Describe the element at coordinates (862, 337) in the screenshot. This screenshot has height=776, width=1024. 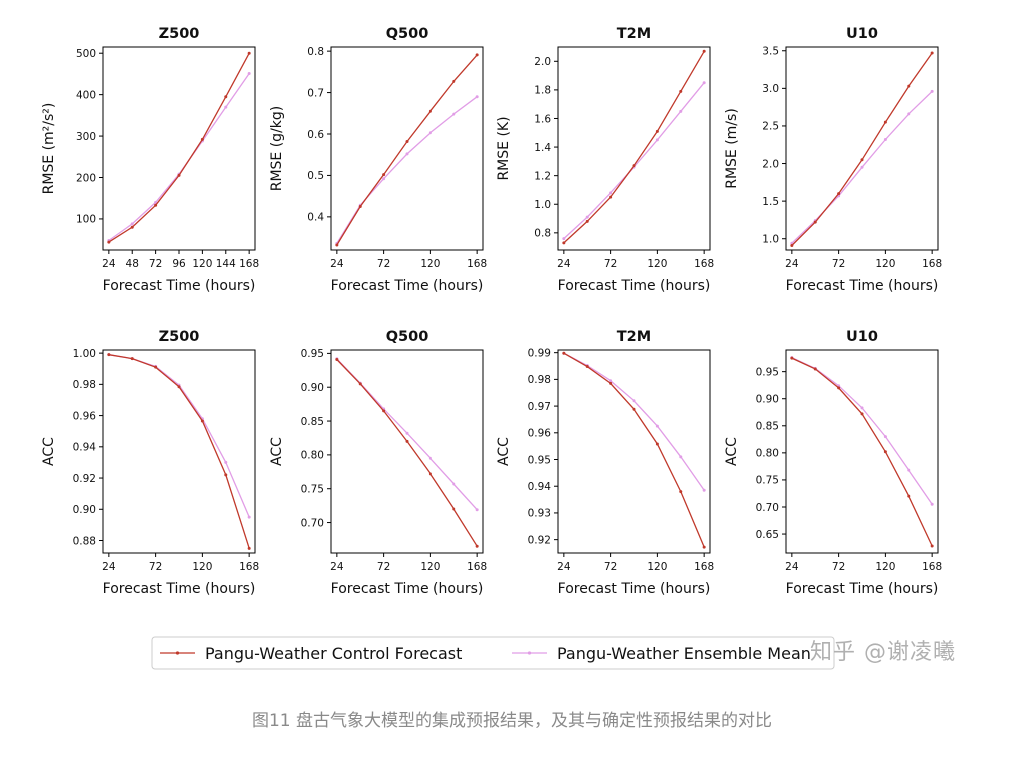
I see `subplot-title: U10` at that location.